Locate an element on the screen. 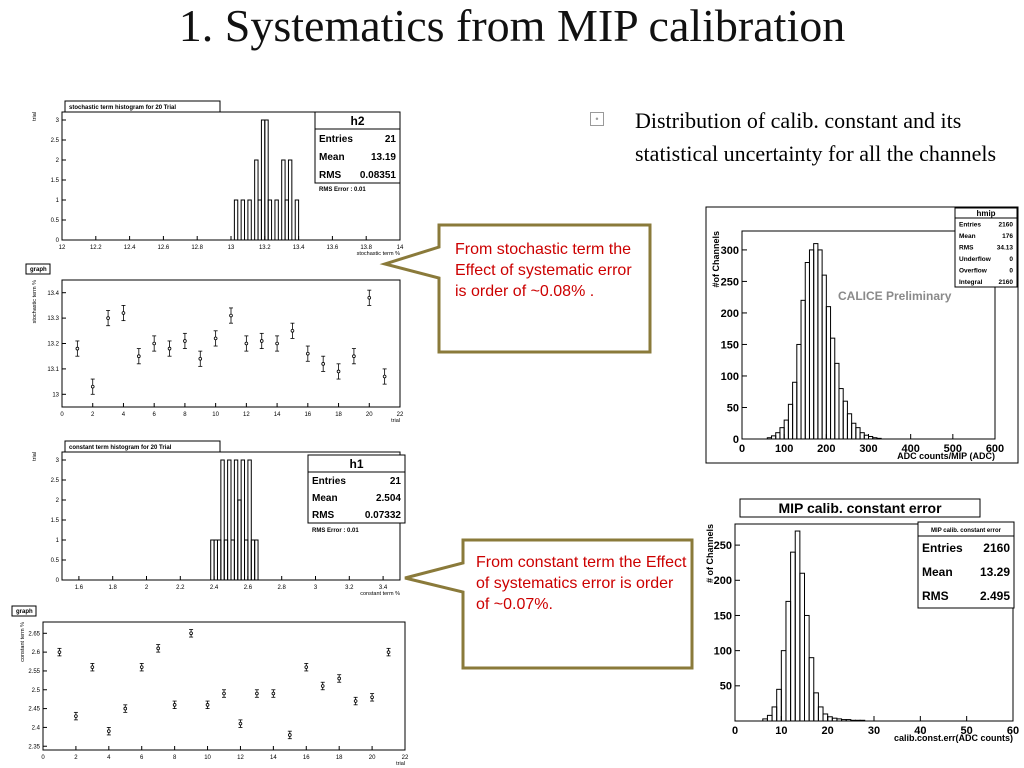 This screenshot has width=1024, height=768. callout-box-stochastic is located at coordinates (515, 288).